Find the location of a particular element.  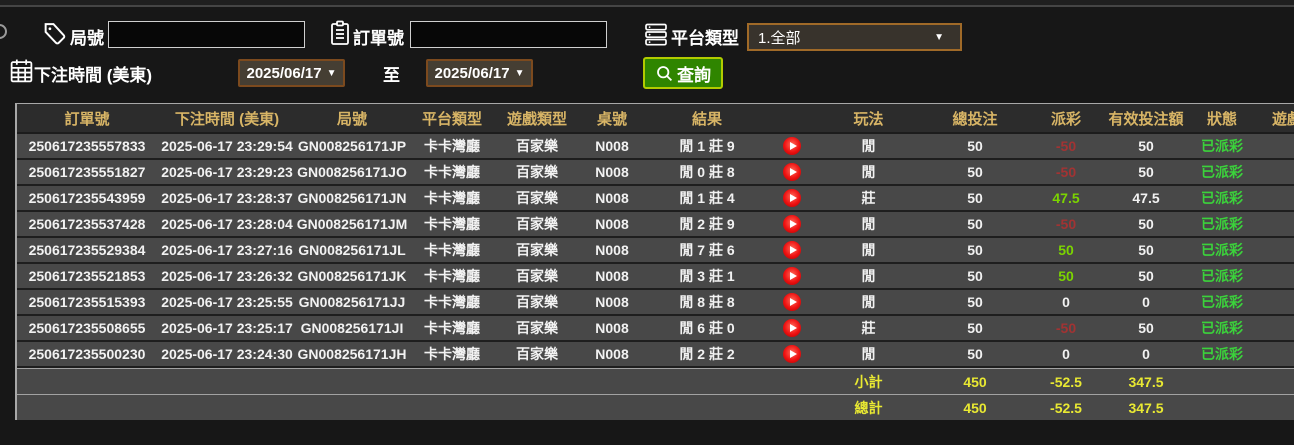

date-from-select: 2025/06/17 ▼ is located at coordinates (291, 73).